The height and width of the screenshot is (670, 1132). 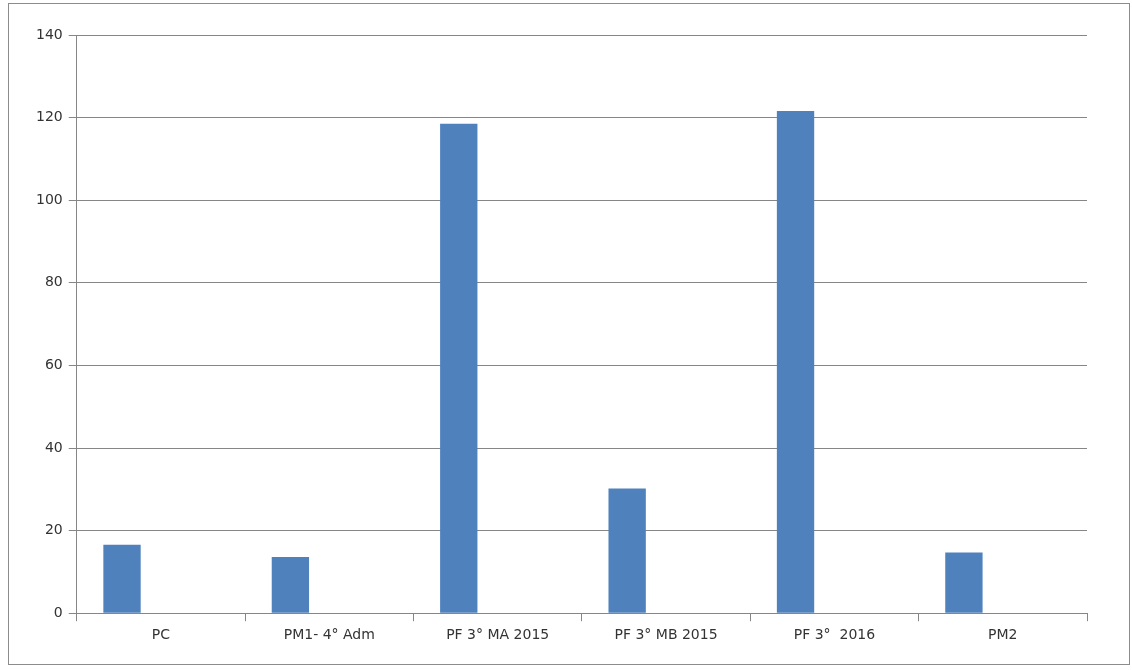 I want to click on x-tick-label: PC, so click(x=161, y=634).